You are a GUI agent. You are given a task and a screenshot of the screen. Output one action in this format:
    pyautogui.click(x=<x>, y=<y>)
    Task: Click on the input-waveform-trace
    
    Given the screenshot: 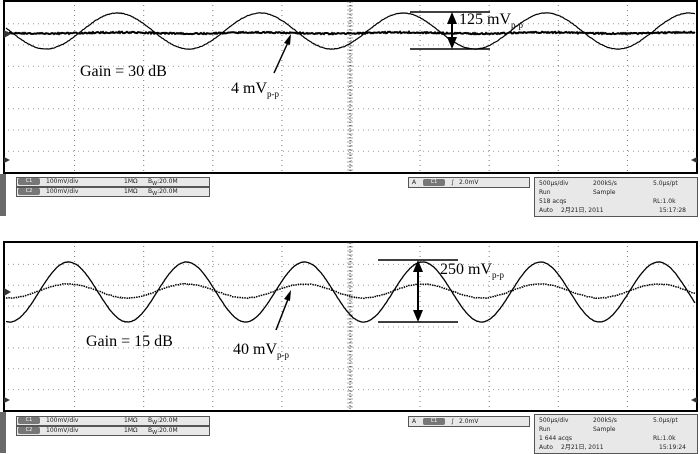 What is the action you would take?
    pyautogui.click(x=350, y=33)
    